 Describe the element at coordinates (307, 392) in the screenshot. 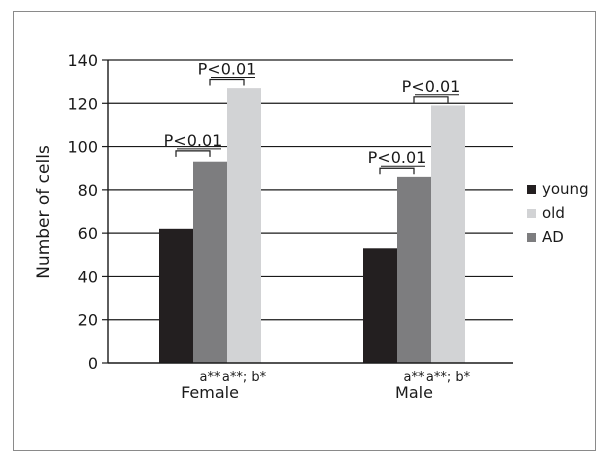

I see `category-labels: Female Male` at that location.